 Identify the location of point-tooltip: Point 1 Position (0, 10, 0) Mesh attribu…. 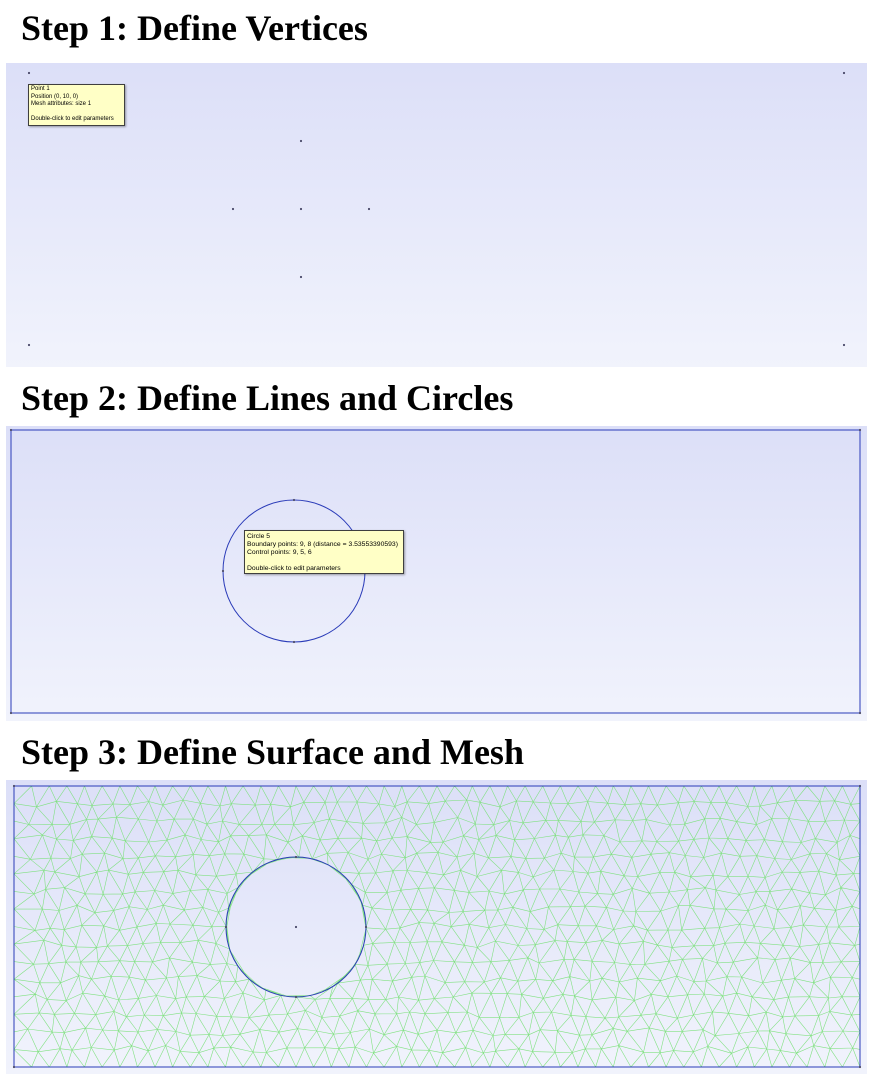
(76, 105).